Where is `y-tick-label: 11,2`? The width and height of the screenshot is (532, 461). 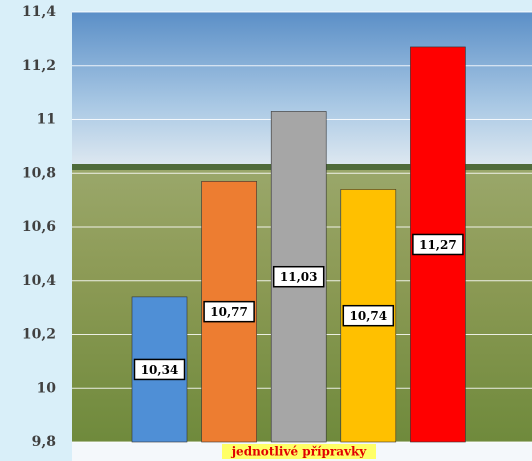 y-tick-label: 11,2 is located at coordinates (39, 66).